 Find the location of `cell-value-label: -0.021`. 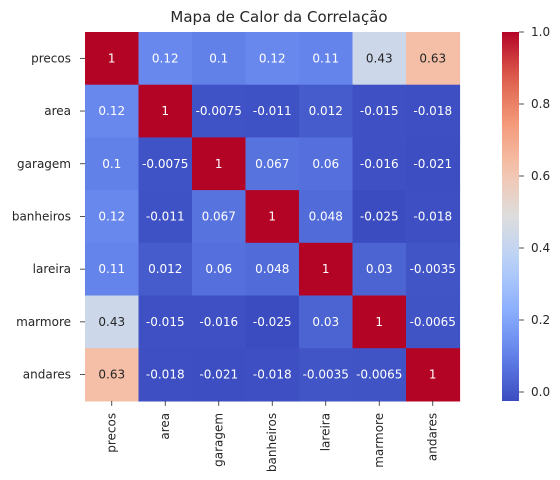

cell-value-label: -0.021 is located at coordinates (218, 375).